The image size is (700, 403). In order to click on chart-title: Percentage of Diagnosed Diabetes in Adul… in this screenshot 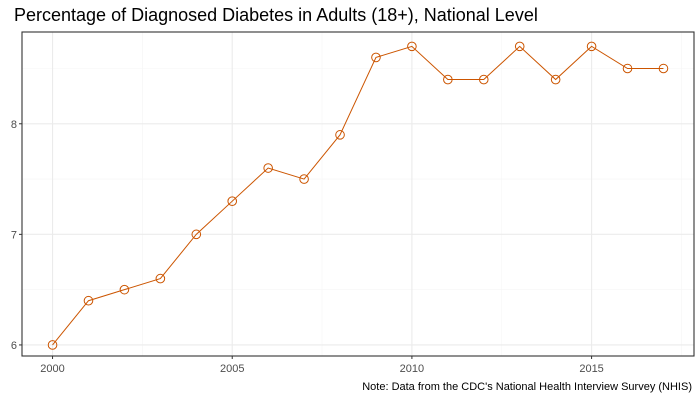, I will do `click(276, 15)`.